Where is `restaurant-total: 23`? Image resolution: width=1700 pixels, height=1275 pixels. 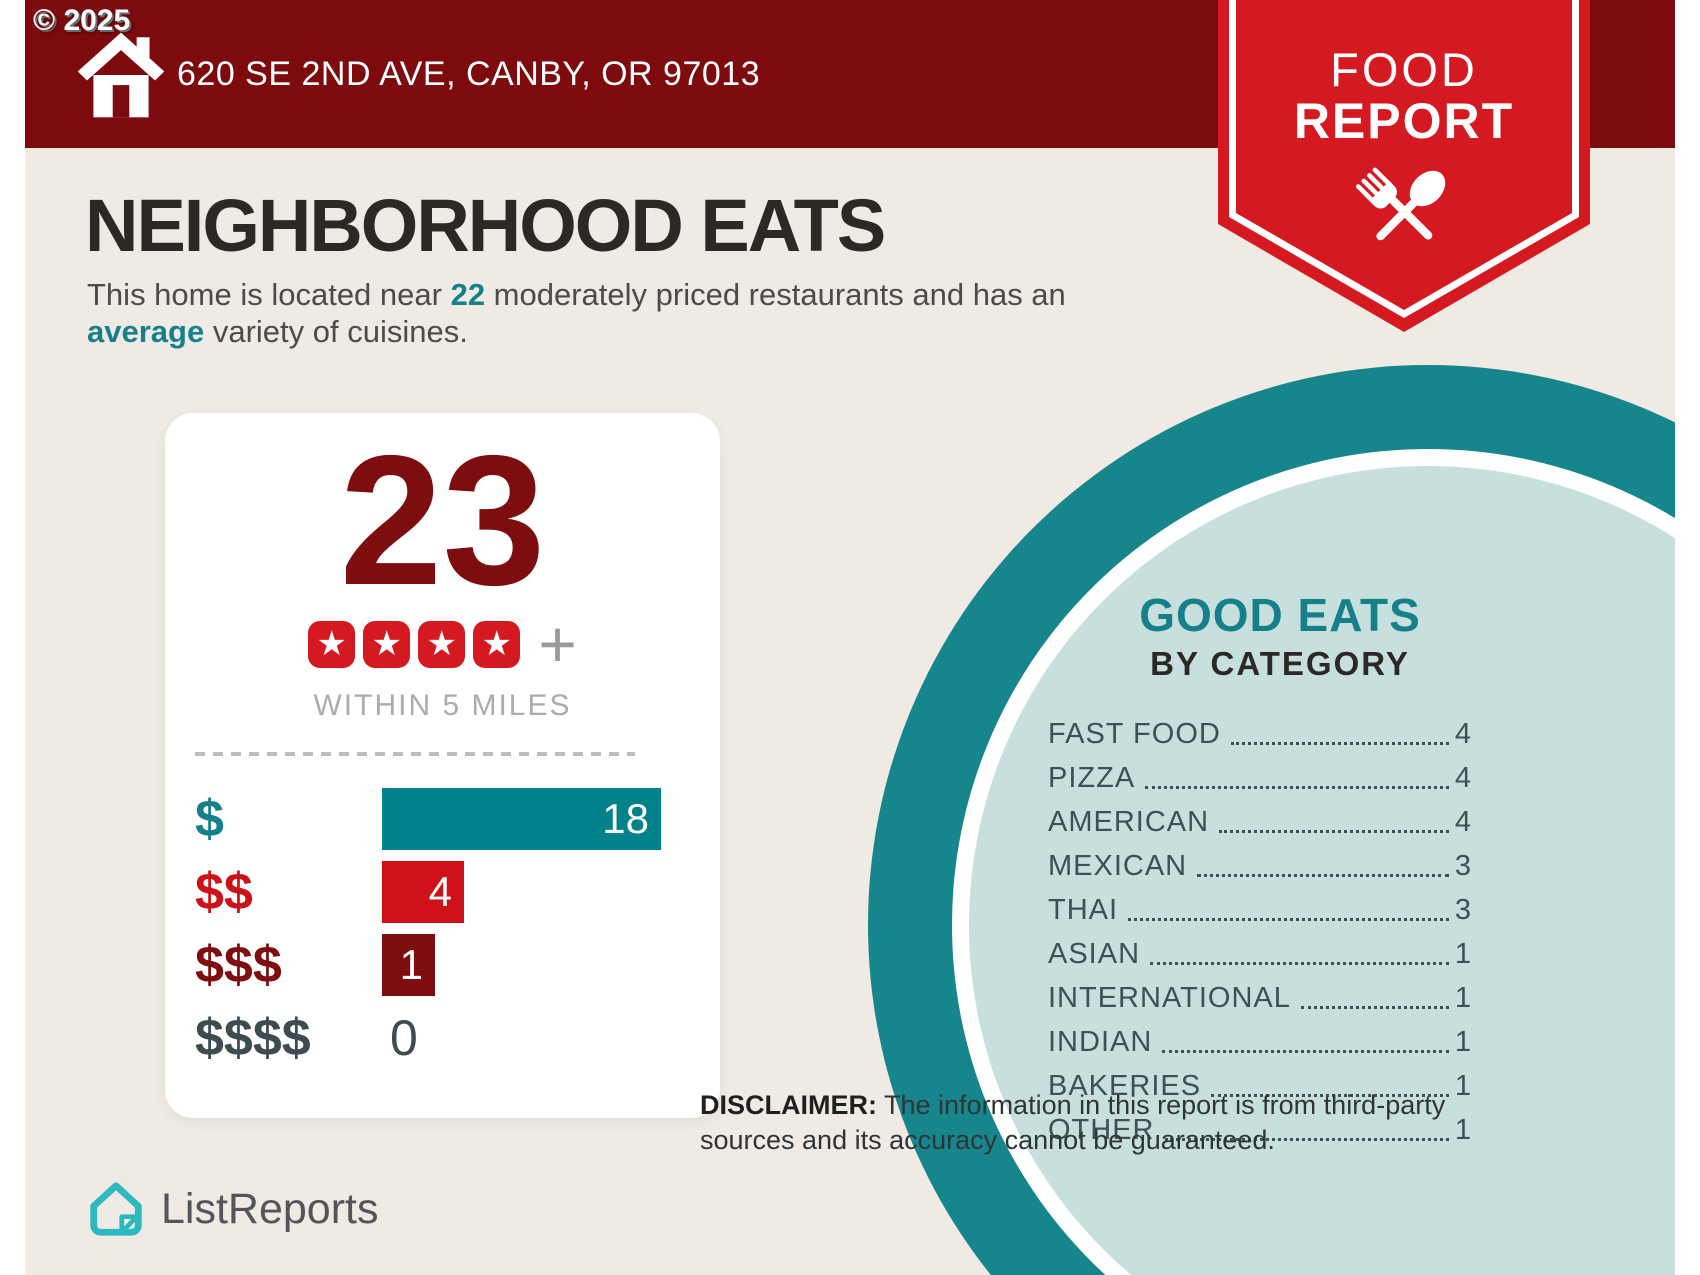 restaurant-total: 23 is located at coordinates (442, 521).